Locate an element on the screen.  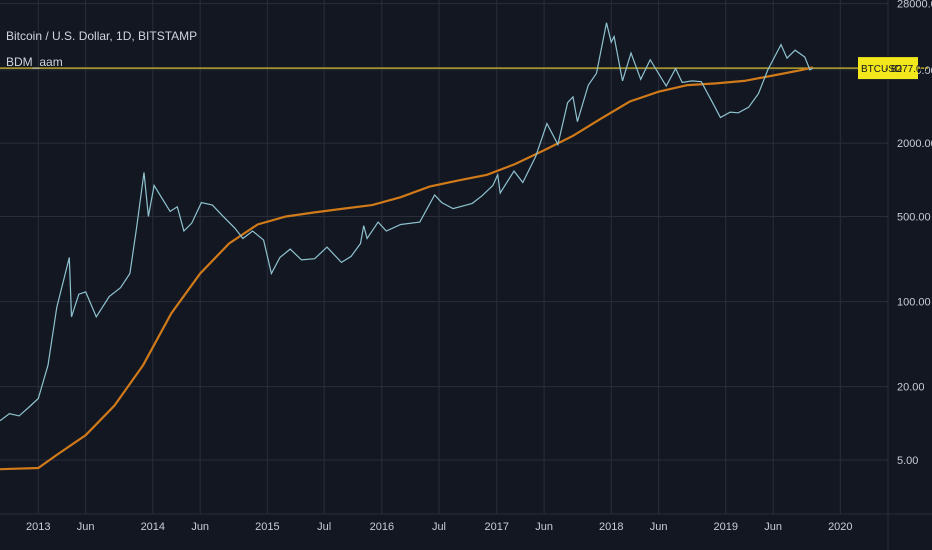
y-tick-label: 500.00 is located at coordinates (914, 217).